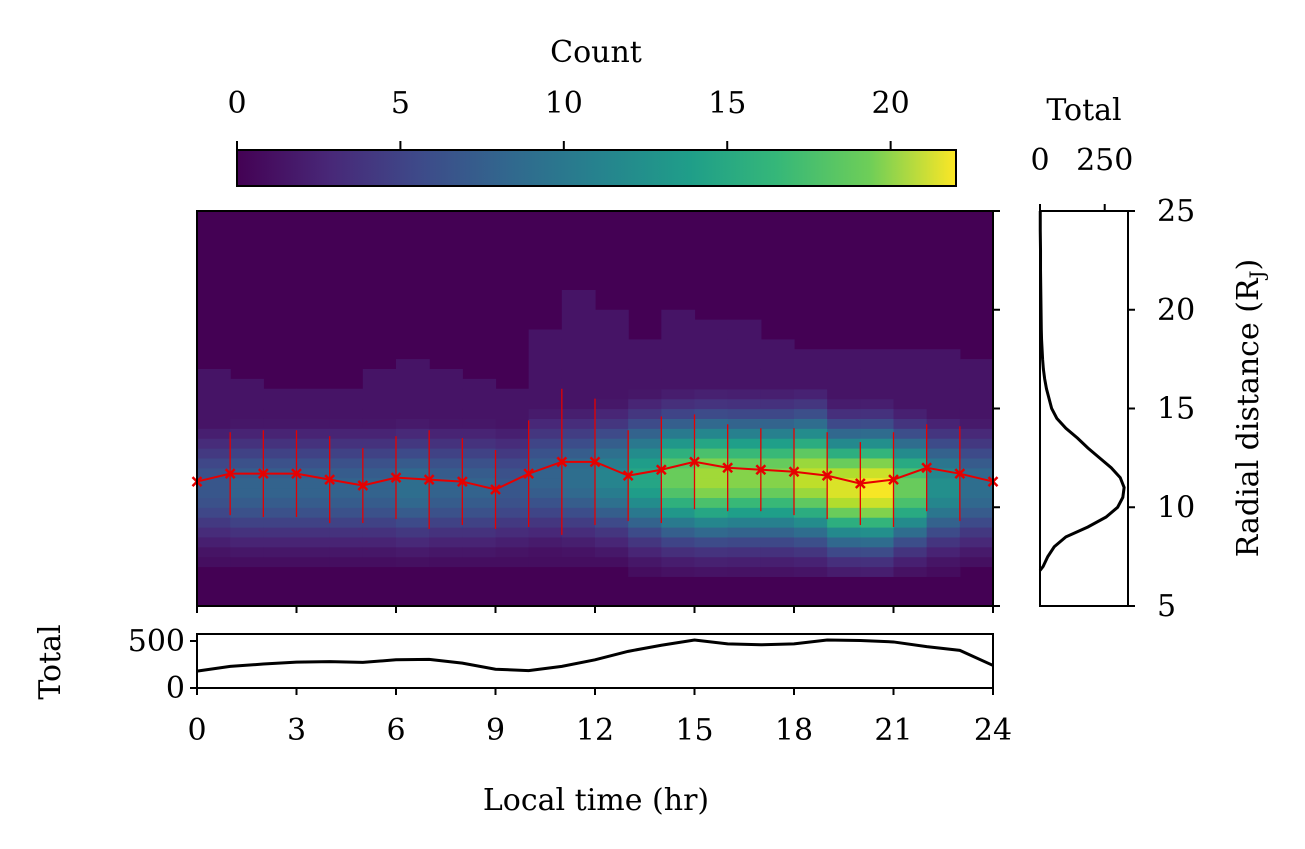  Describe the element at coordinates (1250, 408) in the screenshot. I see `radial-ylabel: Radial distance (RJ)` at that location.